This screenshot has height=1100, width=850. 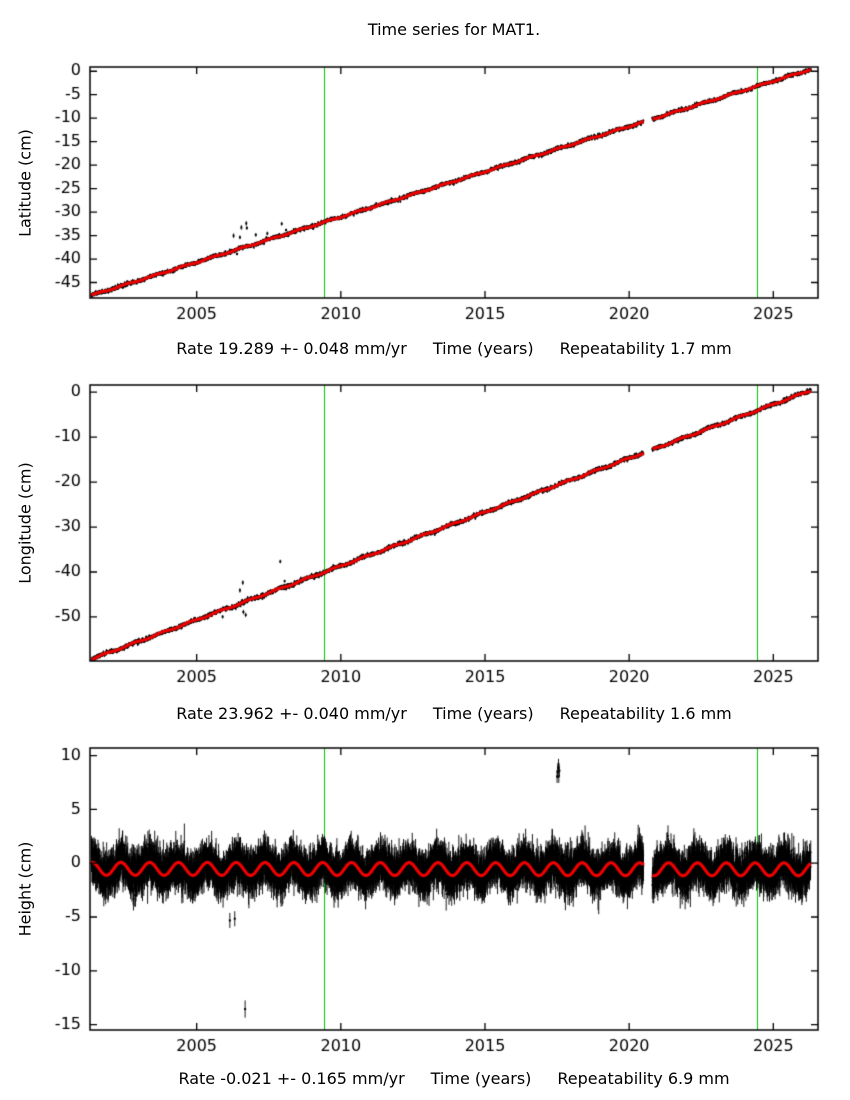 I want to click on height-axis-label: Height (cm), so click(x=25, y=889).